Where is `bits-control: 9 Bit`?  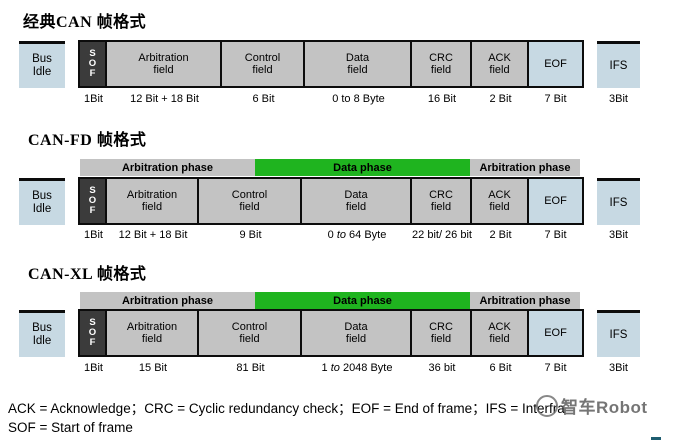 bits-control: 9 Bit is located at coordinates (250, 235).